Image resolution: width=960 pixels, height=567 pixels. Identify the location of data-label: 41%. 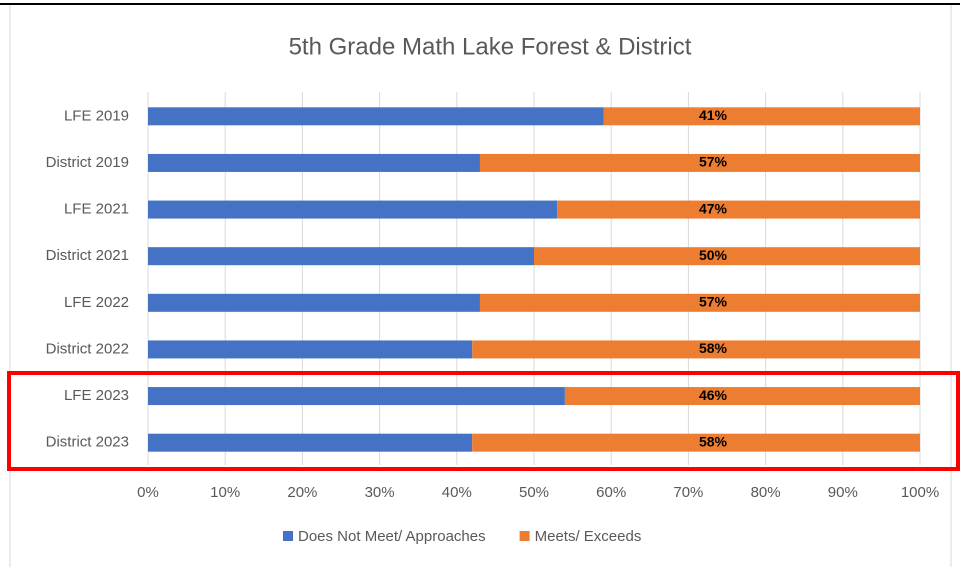
(713, 115).